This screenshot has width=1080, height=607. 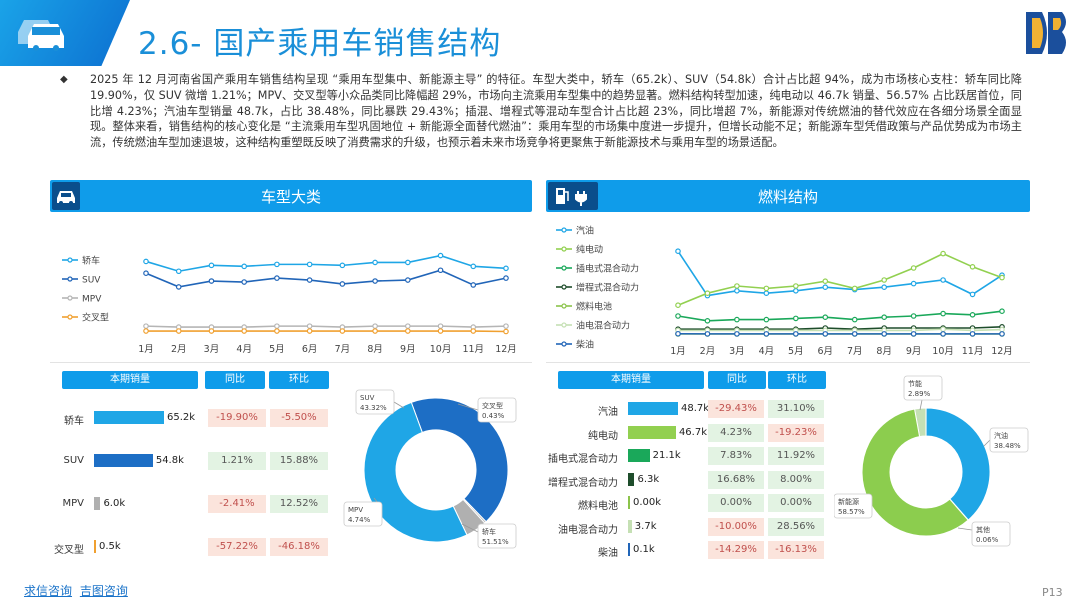 I want to click on x-tick-label: 8月, so click(x=884, y=351).